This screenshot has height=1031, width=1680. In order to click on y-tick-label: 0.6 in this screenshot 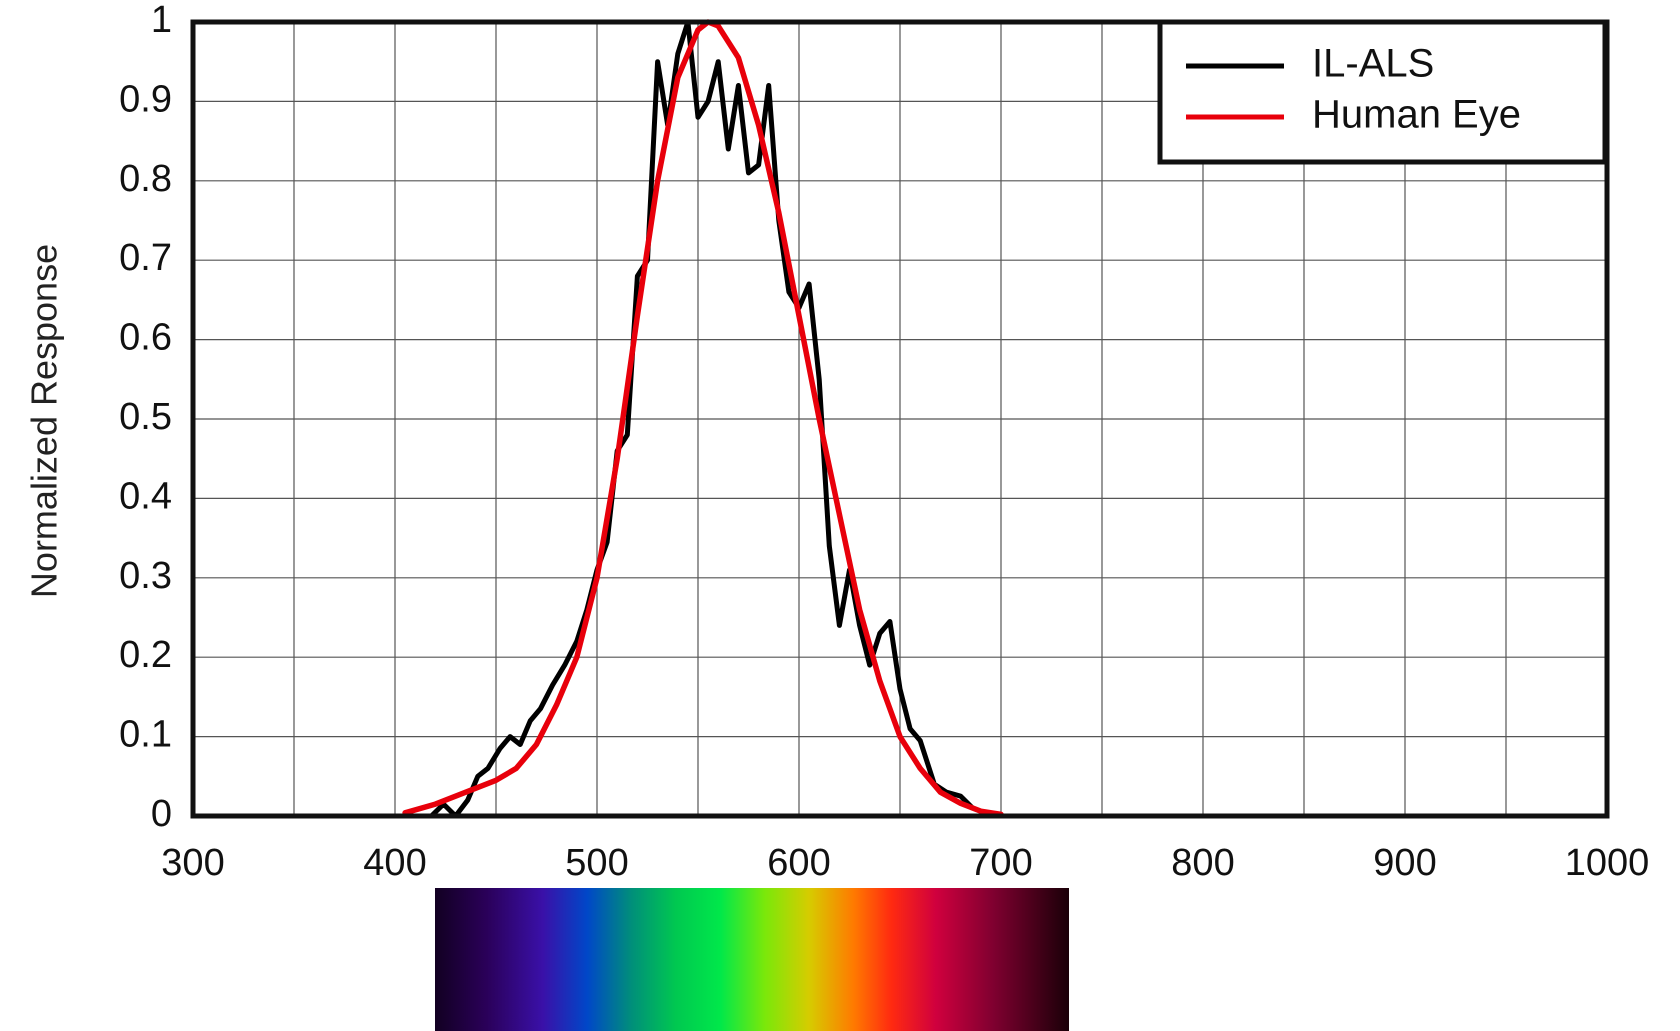, I will do `click(145, 338)`.